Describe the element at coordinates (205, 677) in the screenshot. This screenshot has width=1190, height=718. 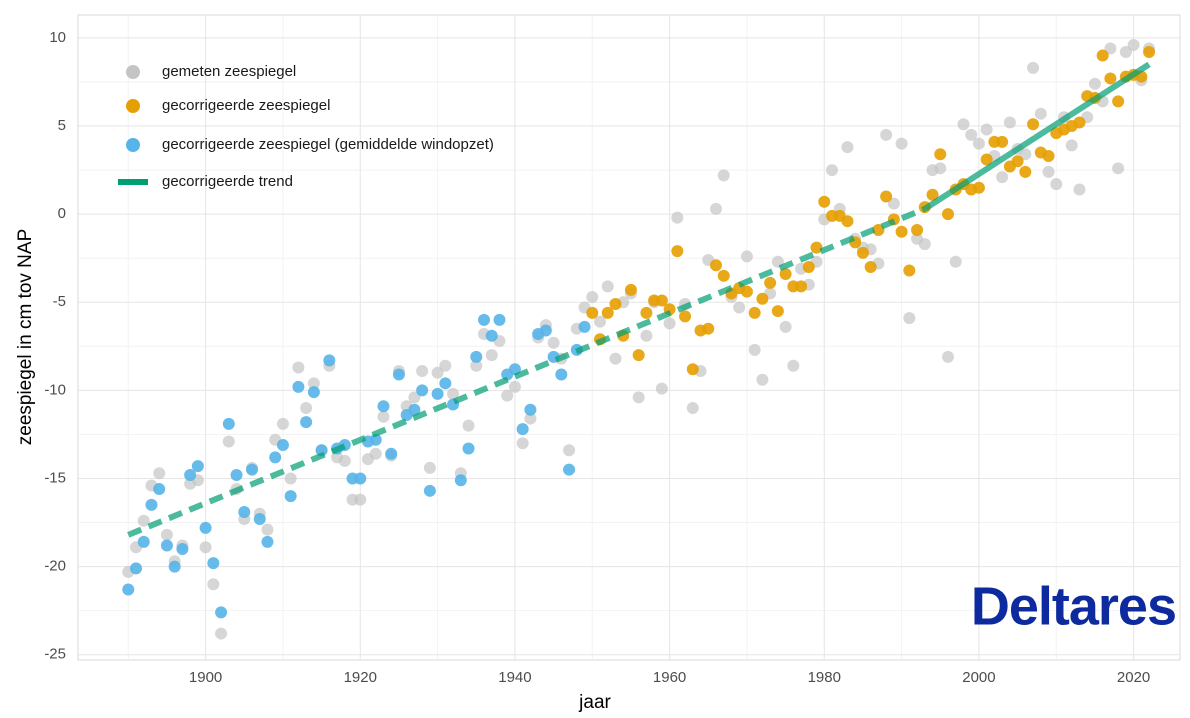
I see `x-tick-label: 1900` at that location.